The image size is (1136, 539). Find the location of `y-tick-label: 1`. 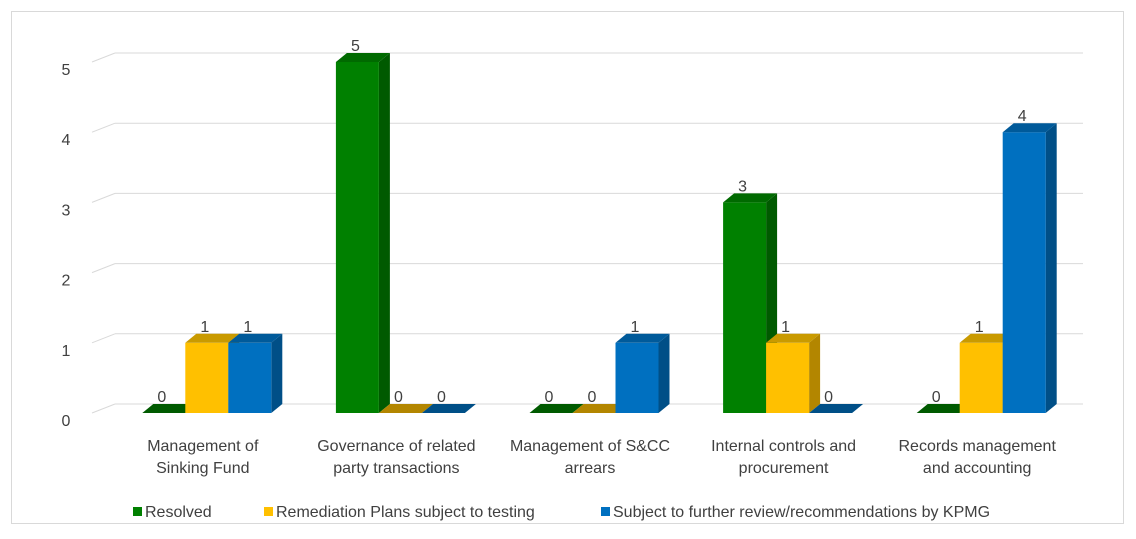

y-tick-label: 1 is located at coordinates (66, 351).